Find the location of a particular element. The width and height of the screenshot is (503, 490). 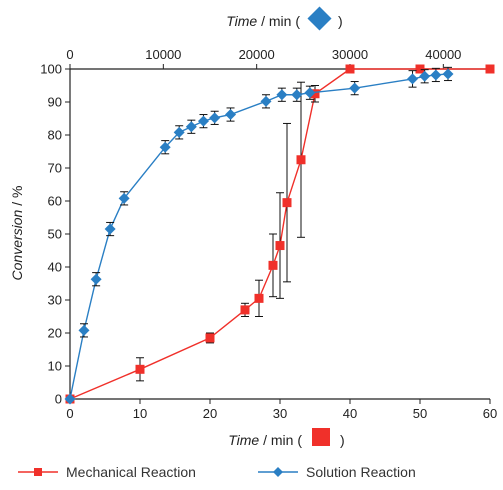

top-axis-title-italic: Time is located at coordinates (241, 21).